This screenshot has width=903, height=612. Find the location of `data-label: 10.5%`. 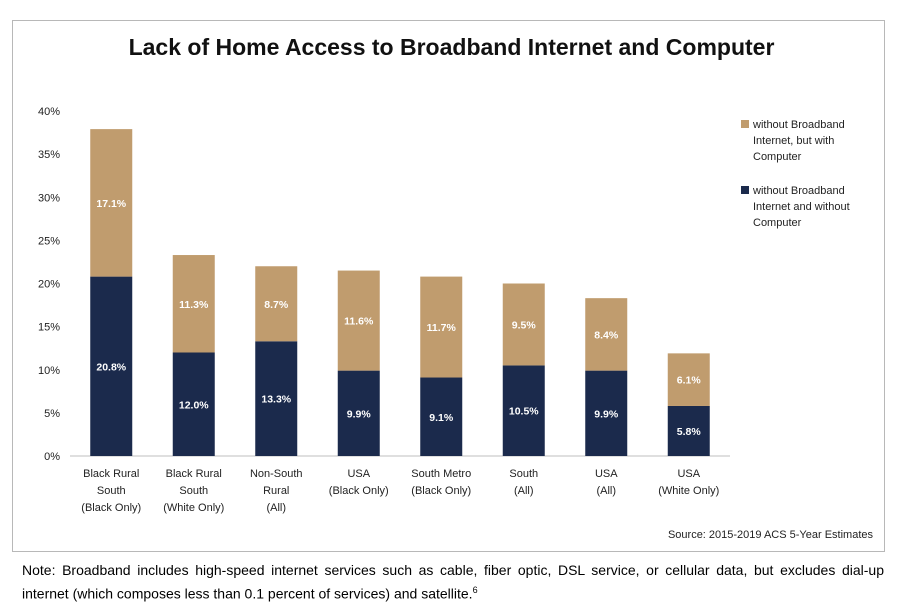

data-label: 10.5% is located at coordinates (524, 412).